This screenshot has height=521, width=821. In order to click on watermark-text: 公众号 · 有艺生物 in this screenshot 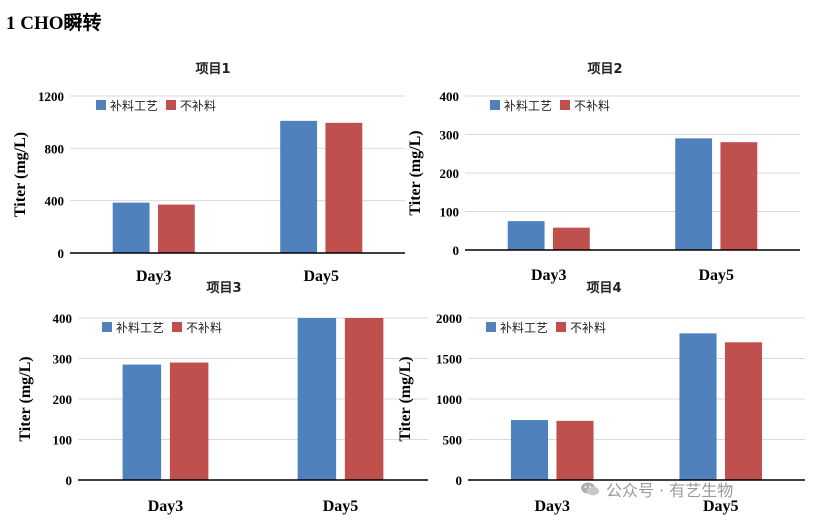, I will do `click(670, 490)`.